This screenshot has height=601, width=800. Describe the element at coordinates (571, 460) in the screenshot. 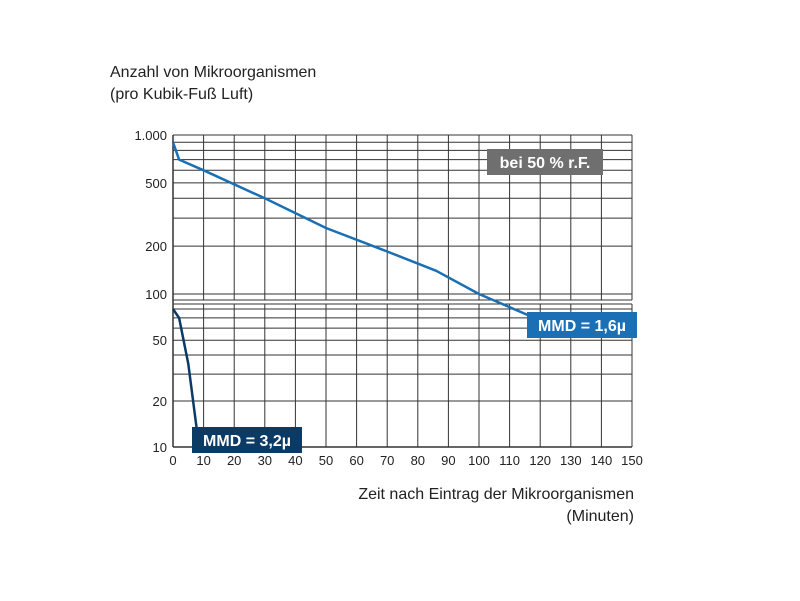

I see `x-tick-label: 130` at that location.